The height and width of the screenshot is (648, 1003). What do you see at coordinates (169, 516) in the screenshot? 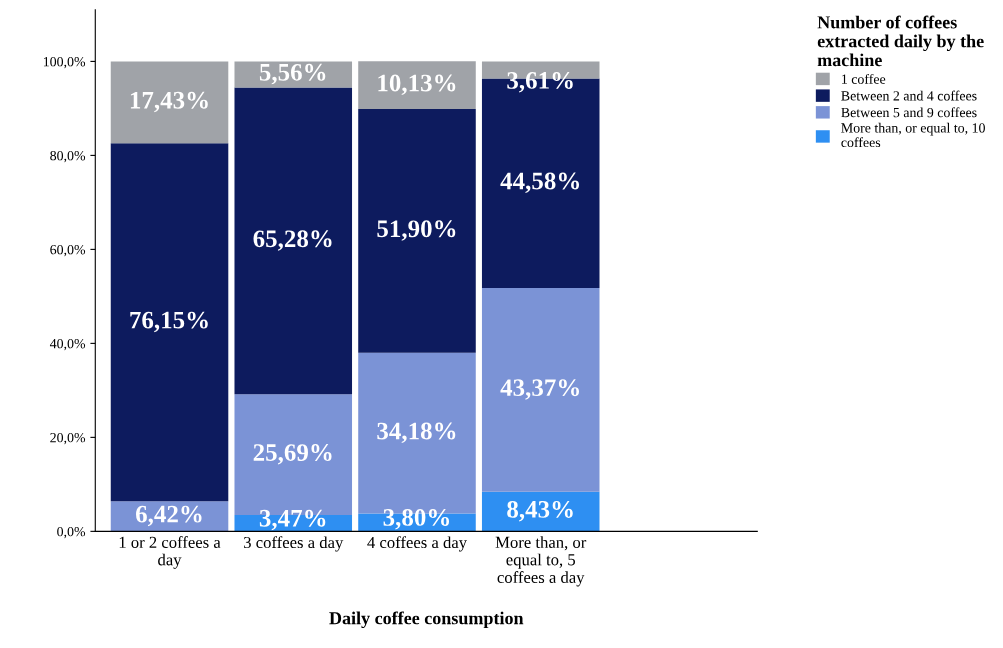
I see `data-label: 6,42%` at bounding box center [169, 516].